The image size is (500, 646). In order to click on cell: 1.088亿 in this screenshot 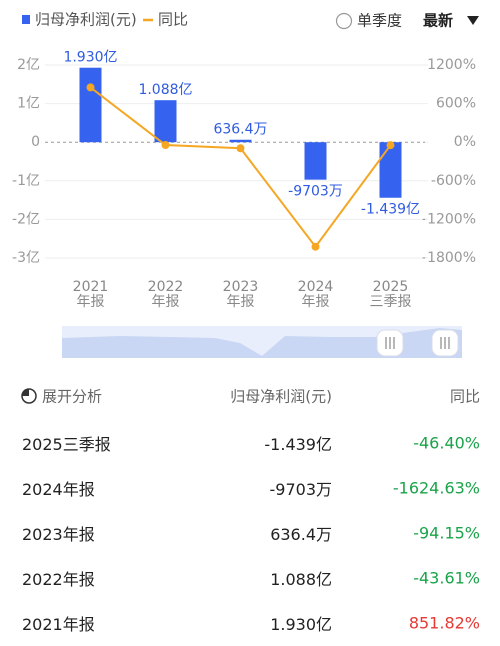, I will do `click(301, 579)`.